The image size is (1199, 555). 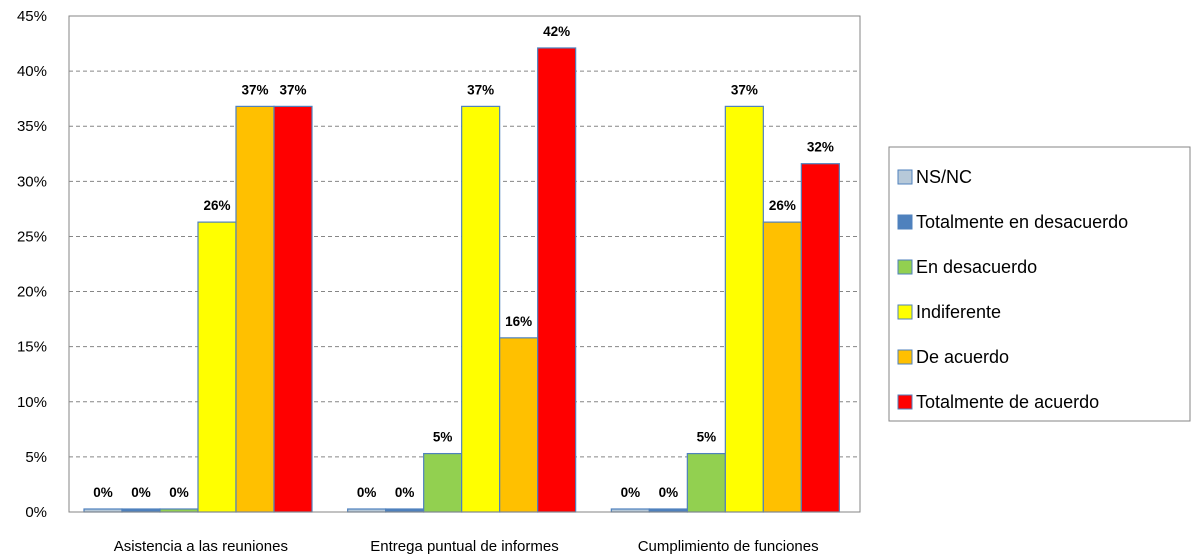 What do you see at coordinates (962, 357) in the screenshot?
I see `legend-label: De acuerdo` at bounding box center [962, 357].